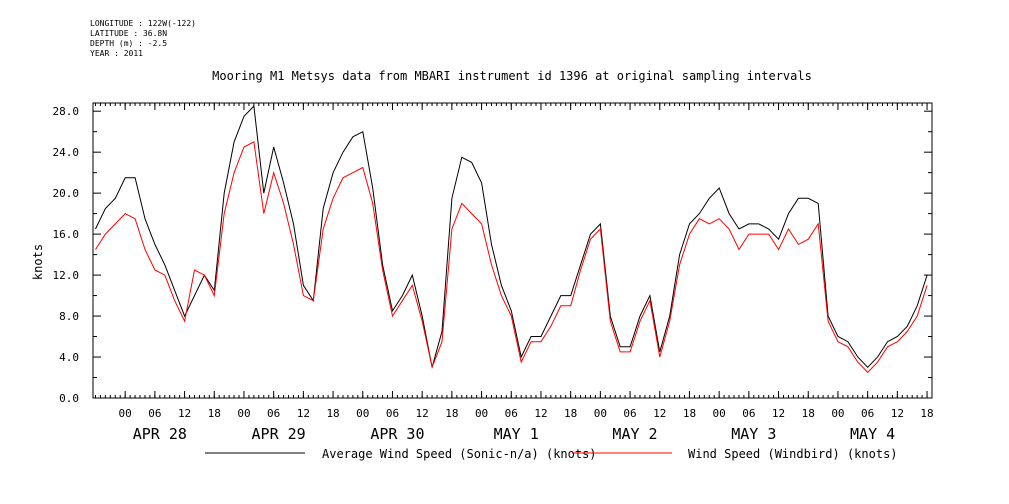  I want to click on x-day-label: APR 28, so click(160, 434).